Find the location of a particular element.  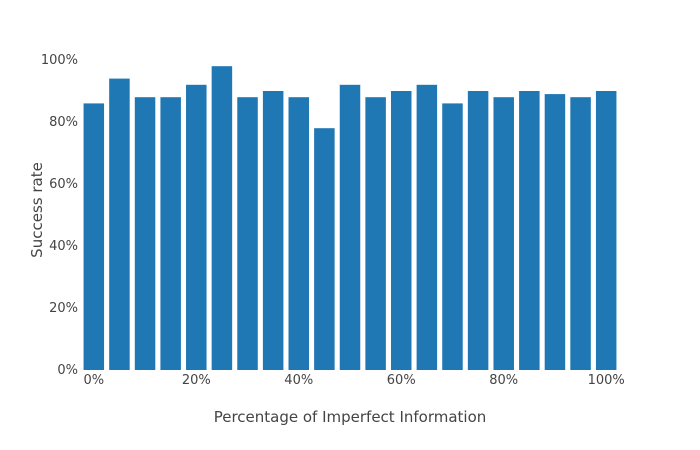

x-tick-labels: 0% 20% 40% 60% 80% 100% is located at coordinates (353, 380).